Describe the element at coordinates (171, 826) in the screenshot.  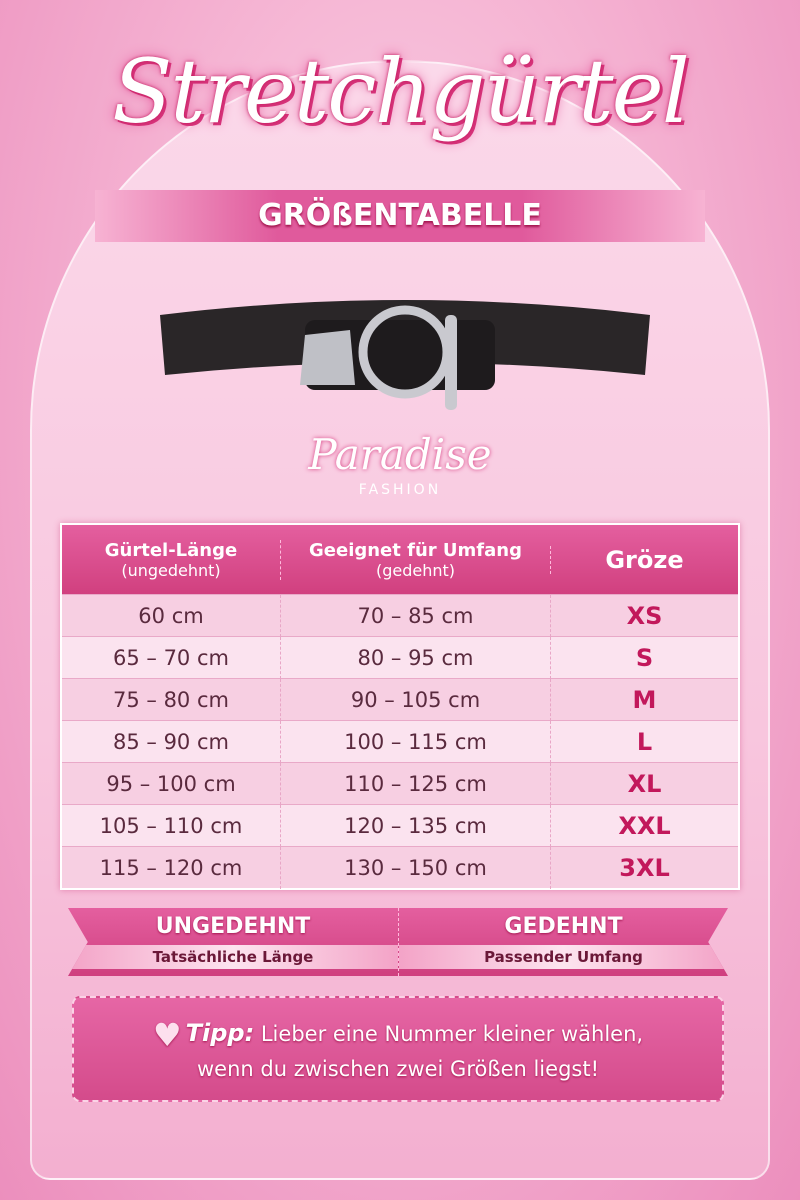
I see `cell-length: 105 – 110 cm` at that location.